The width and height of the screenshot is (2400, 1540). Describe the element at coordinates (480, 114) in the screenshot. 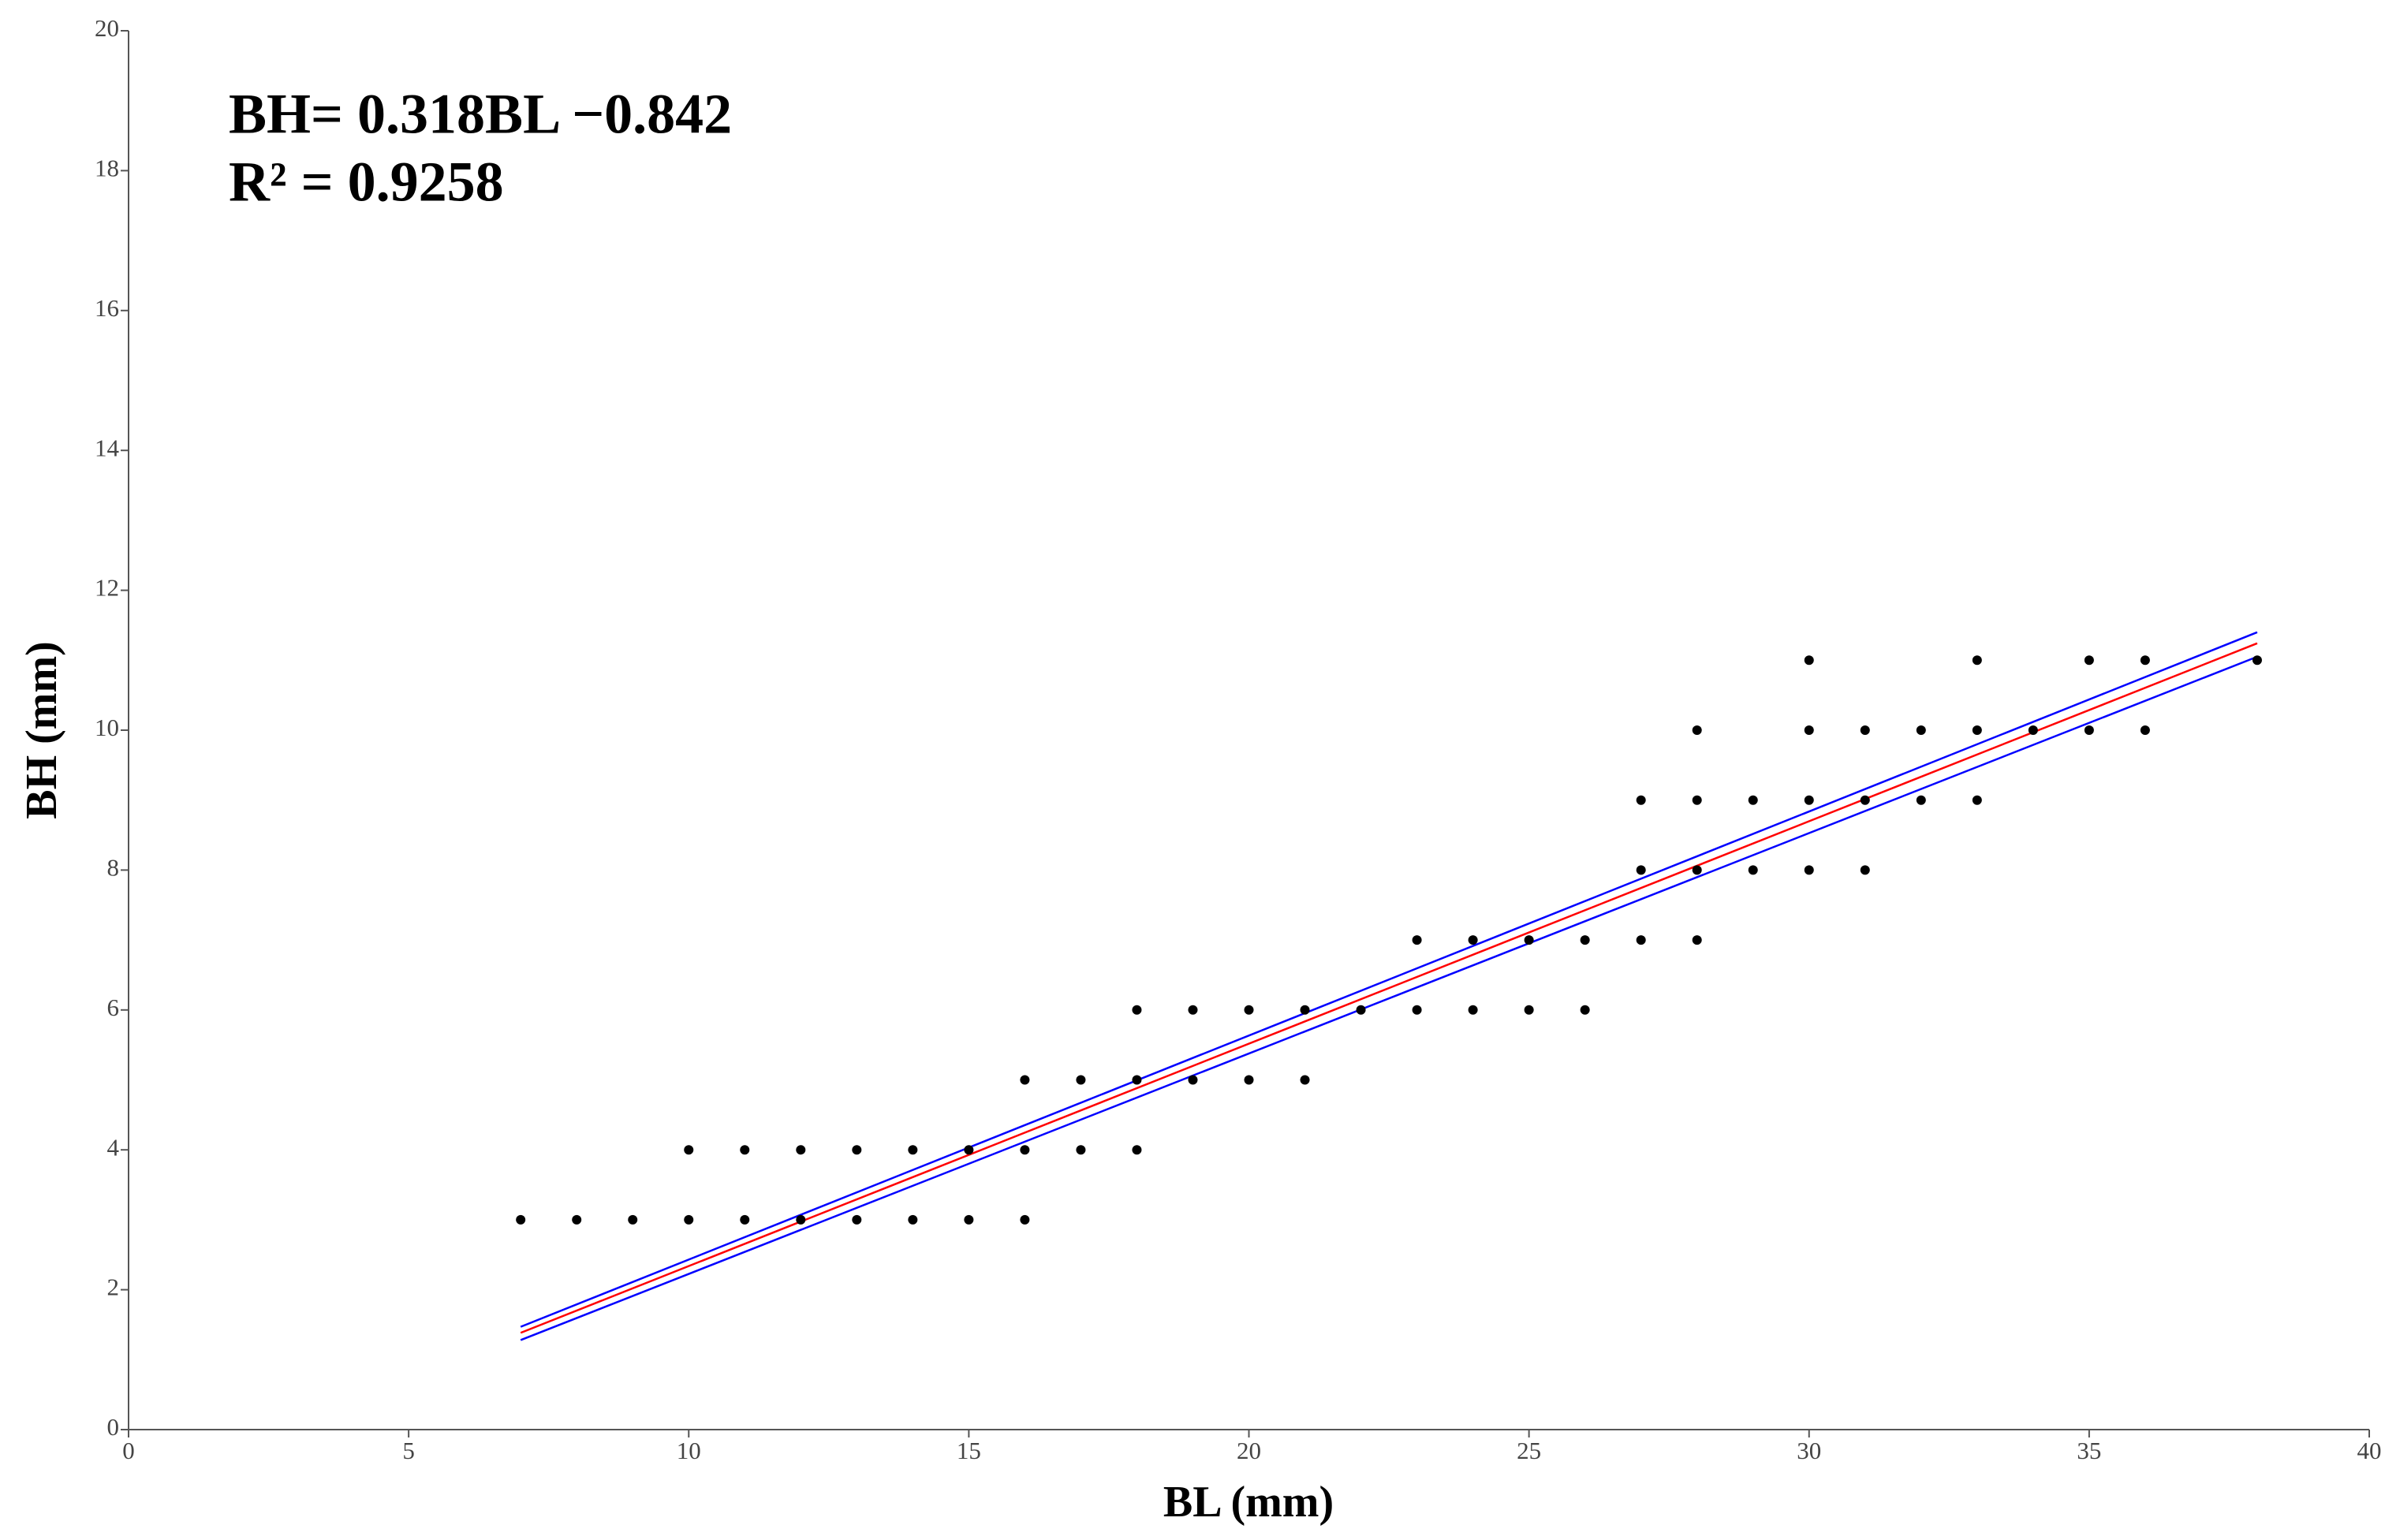

I see `annotation: BH= 0.318BL −0.842` at that location.